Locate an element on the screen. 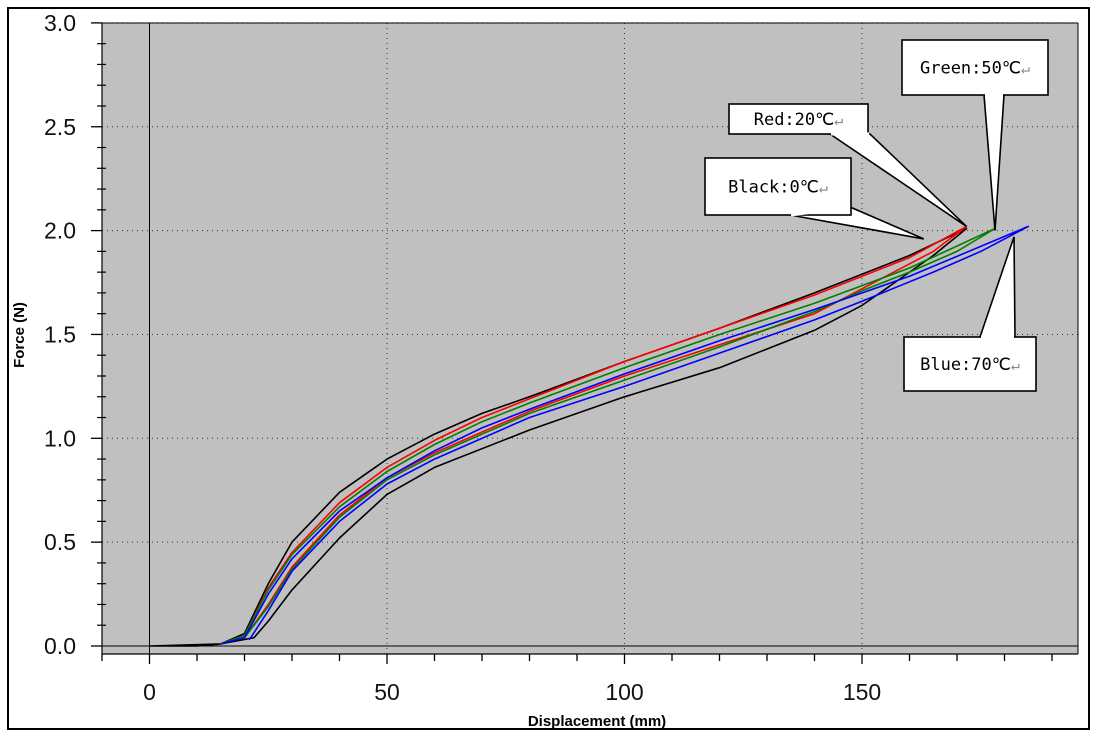  callout-label: Blue:70℃↵ is located at coordinates (970, 365).